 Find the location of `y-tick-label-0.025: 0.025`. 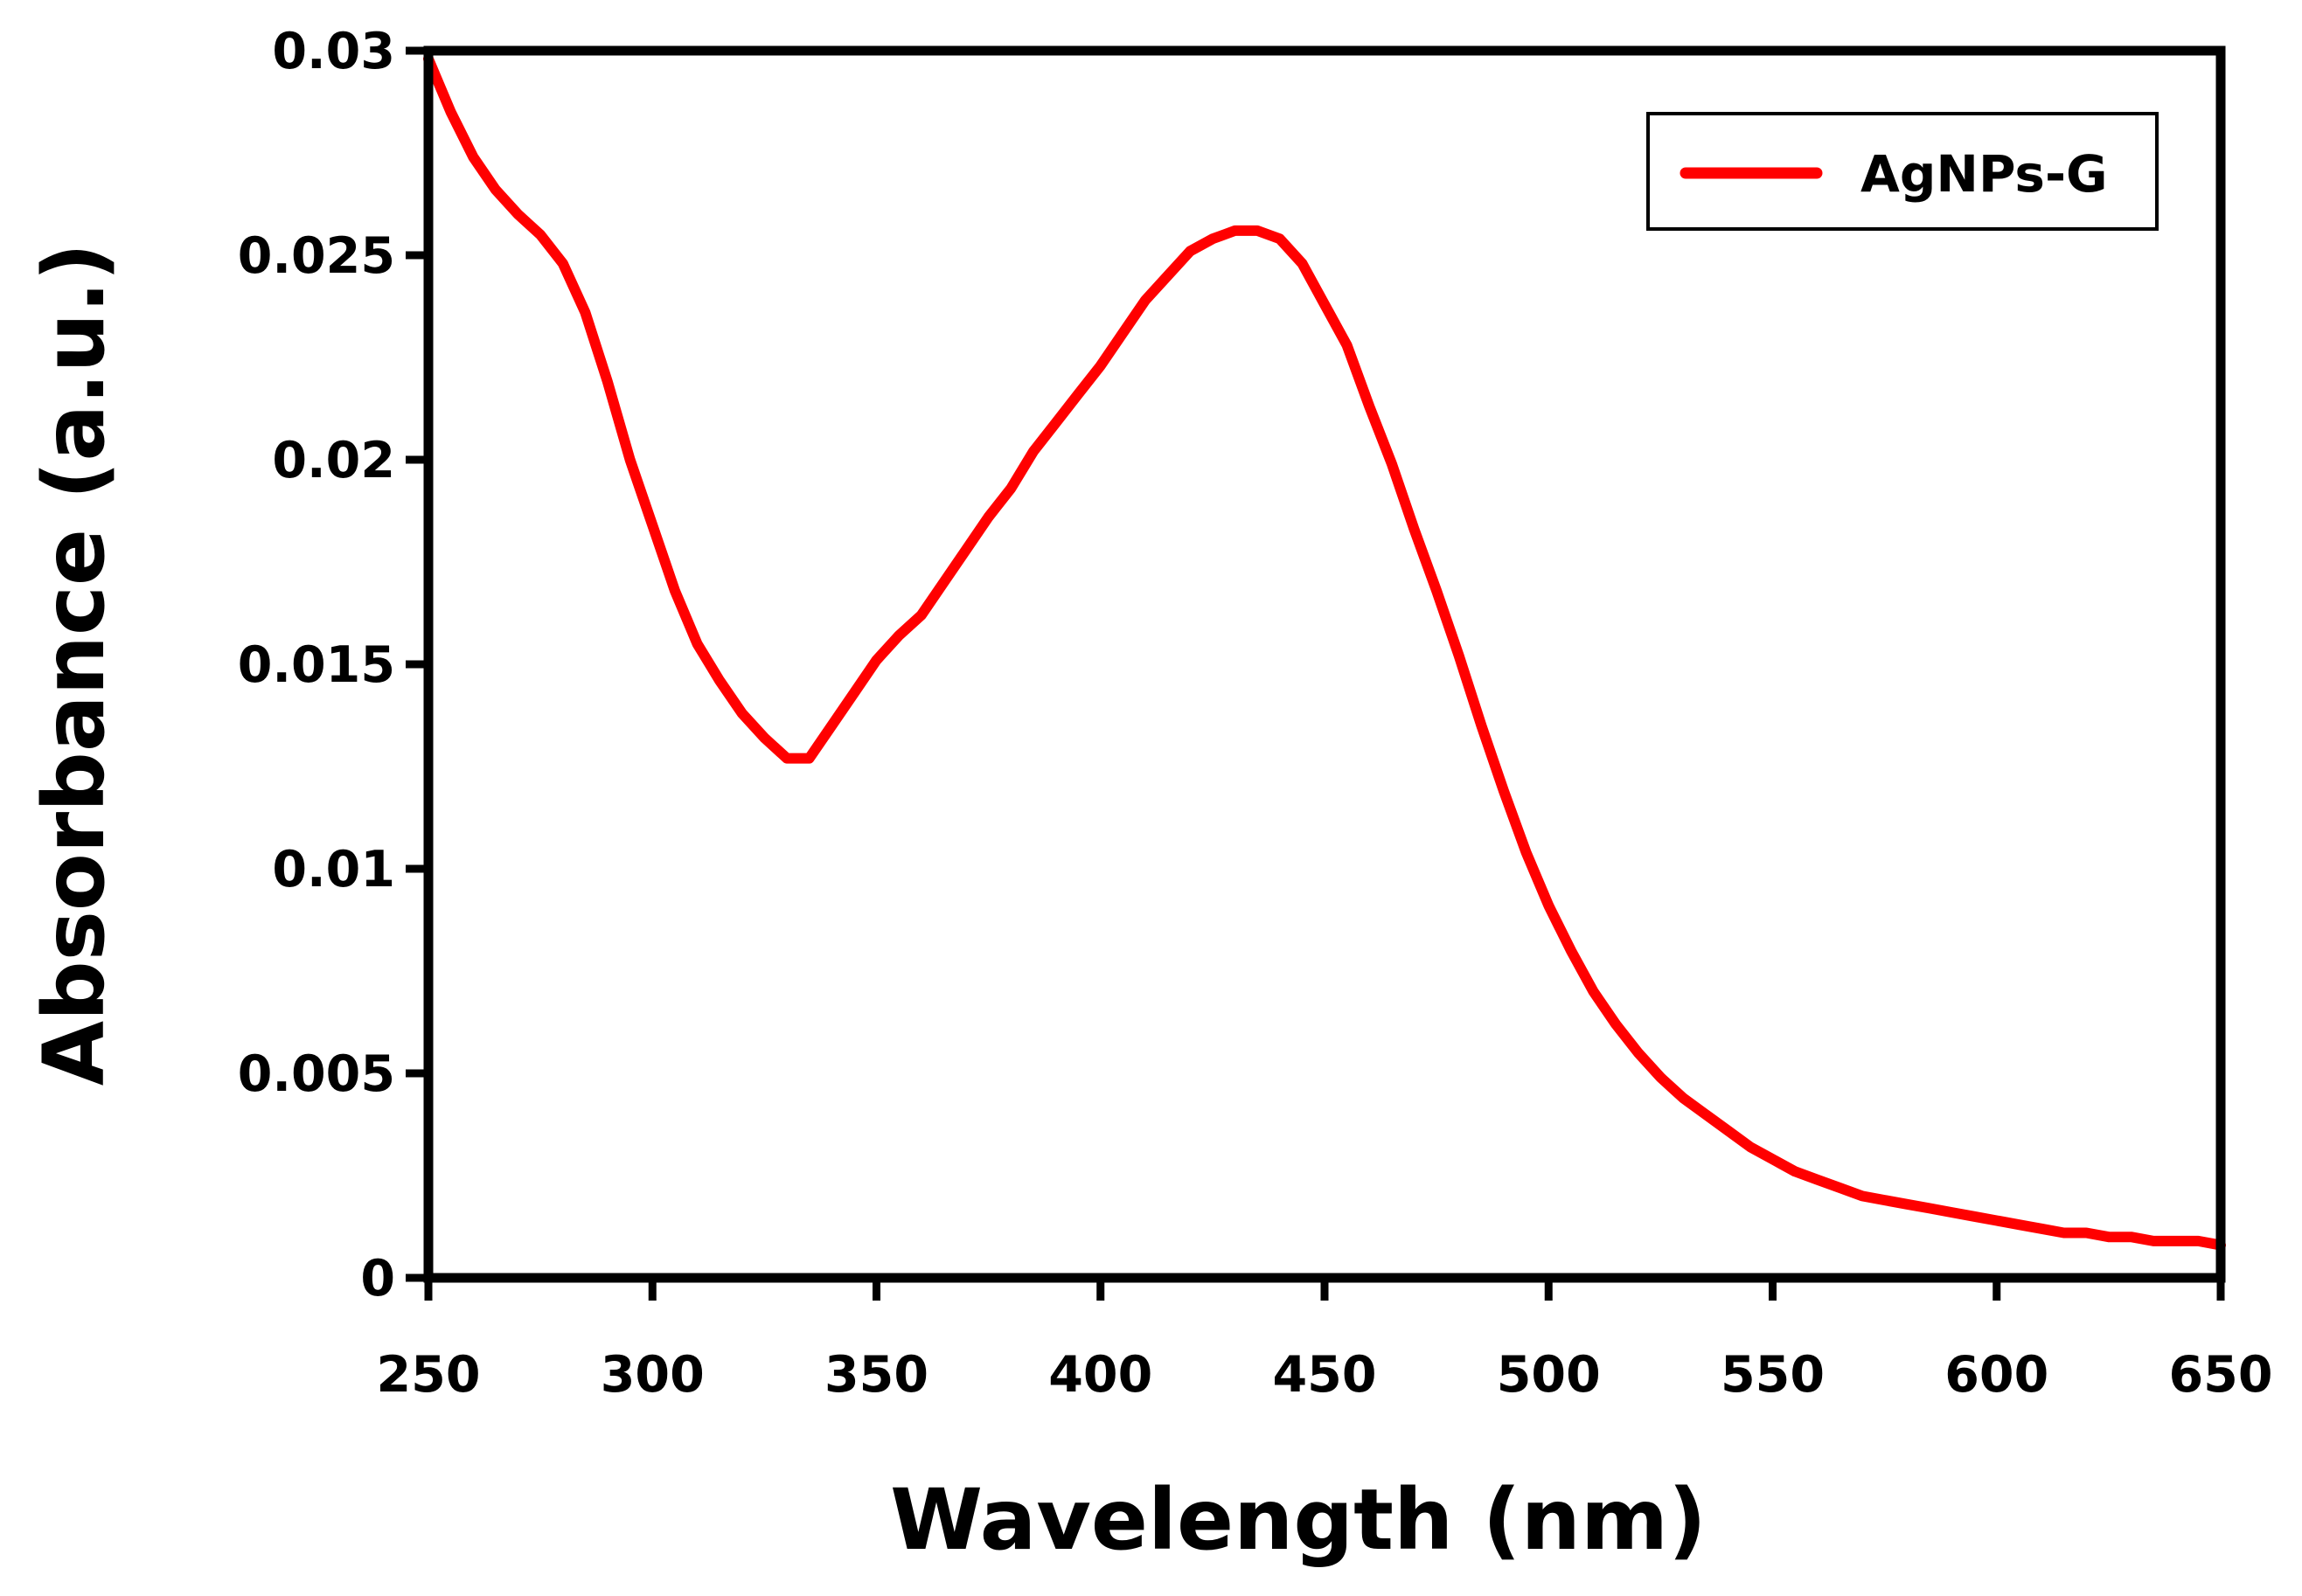

y-tick-label-0.025: 0.025 is located at coordinates (316, 256).